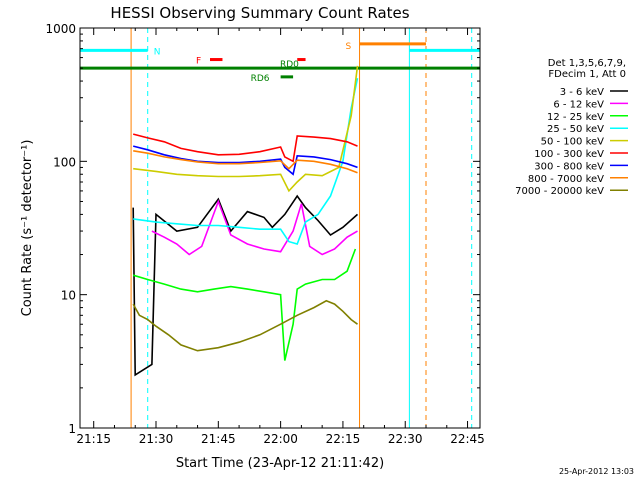 The image size is (640, 480). What do you see at coordinates (157, 52) in the screenshot?
I see `state-label-n: N` at bounding box center [157, 52].